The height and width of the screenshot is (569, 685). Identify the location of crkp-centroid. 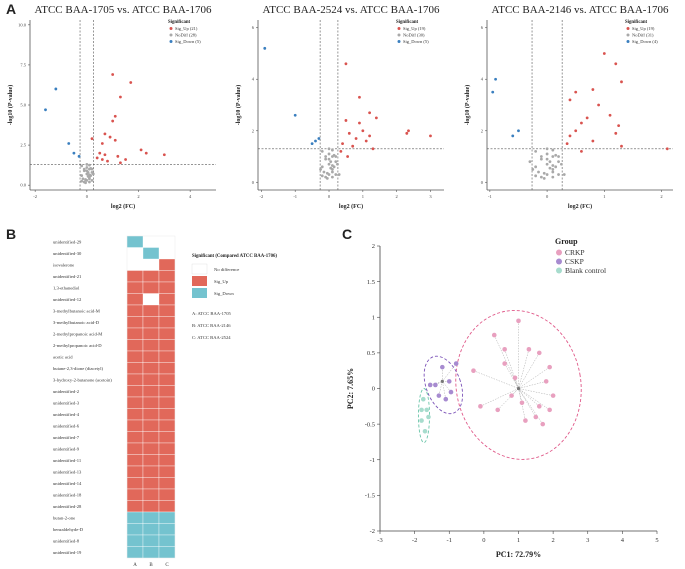
(518, 388).